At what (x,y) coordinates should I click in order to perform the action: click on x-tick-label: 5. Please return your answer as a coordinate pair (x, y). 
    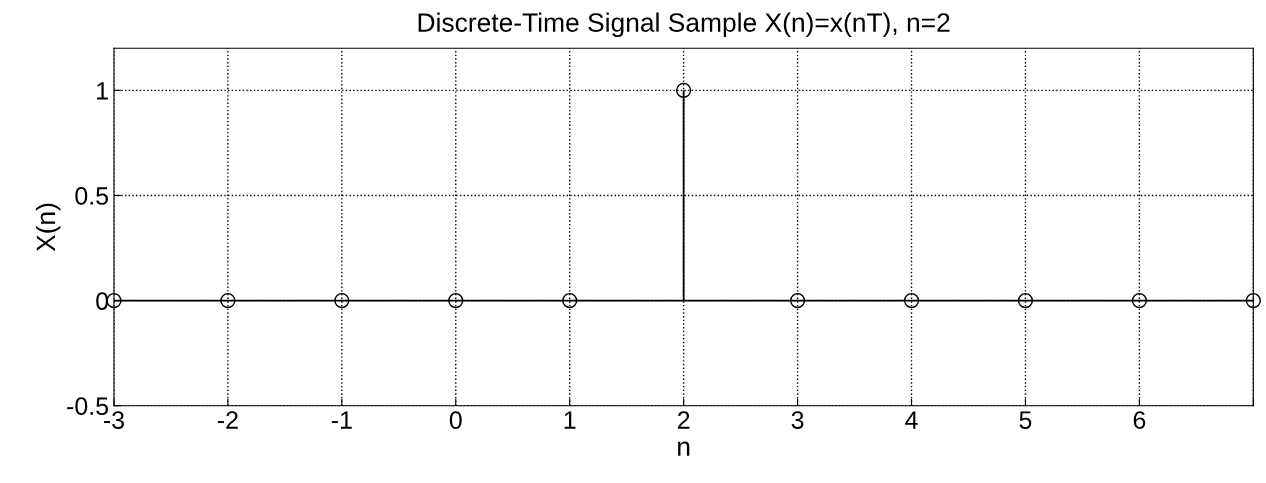
    Looking at the image, I should click on (1025, 420).